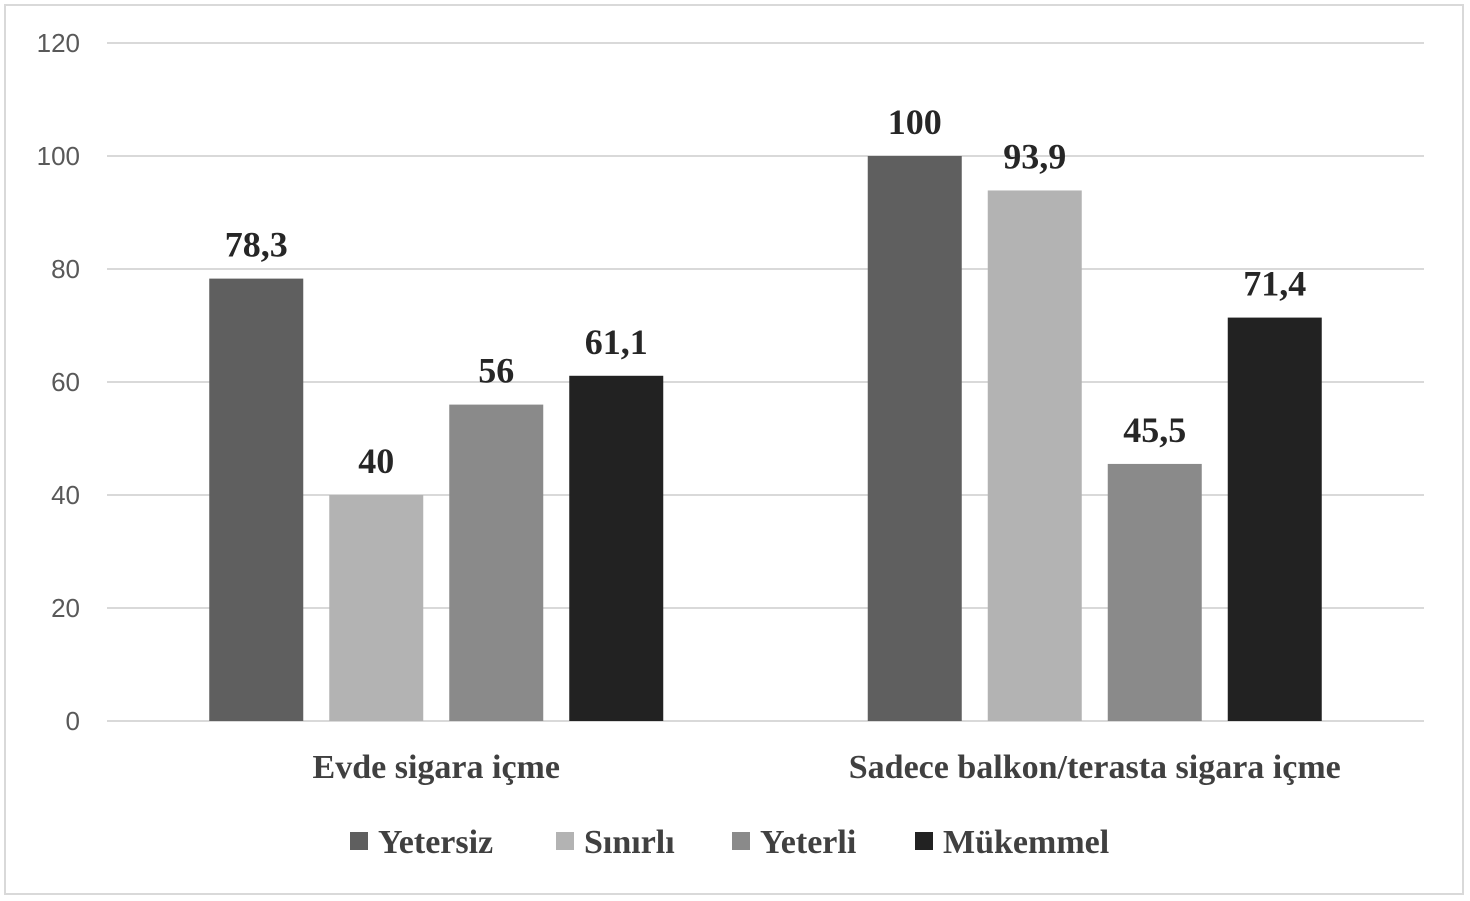 This screenshot has height=901, width=1470. I want to click on data-label: 40, so click(376, 461).